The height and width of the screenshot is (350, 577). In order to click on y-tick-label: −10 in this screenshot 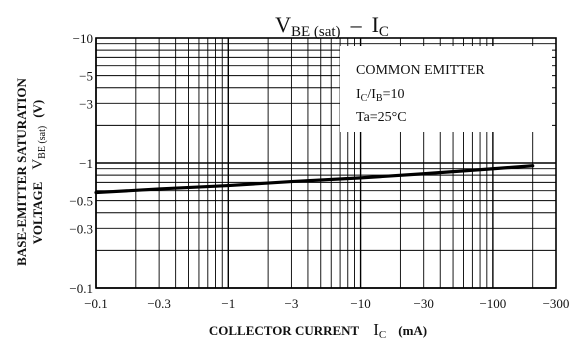, I will do `click(83, 38)`.